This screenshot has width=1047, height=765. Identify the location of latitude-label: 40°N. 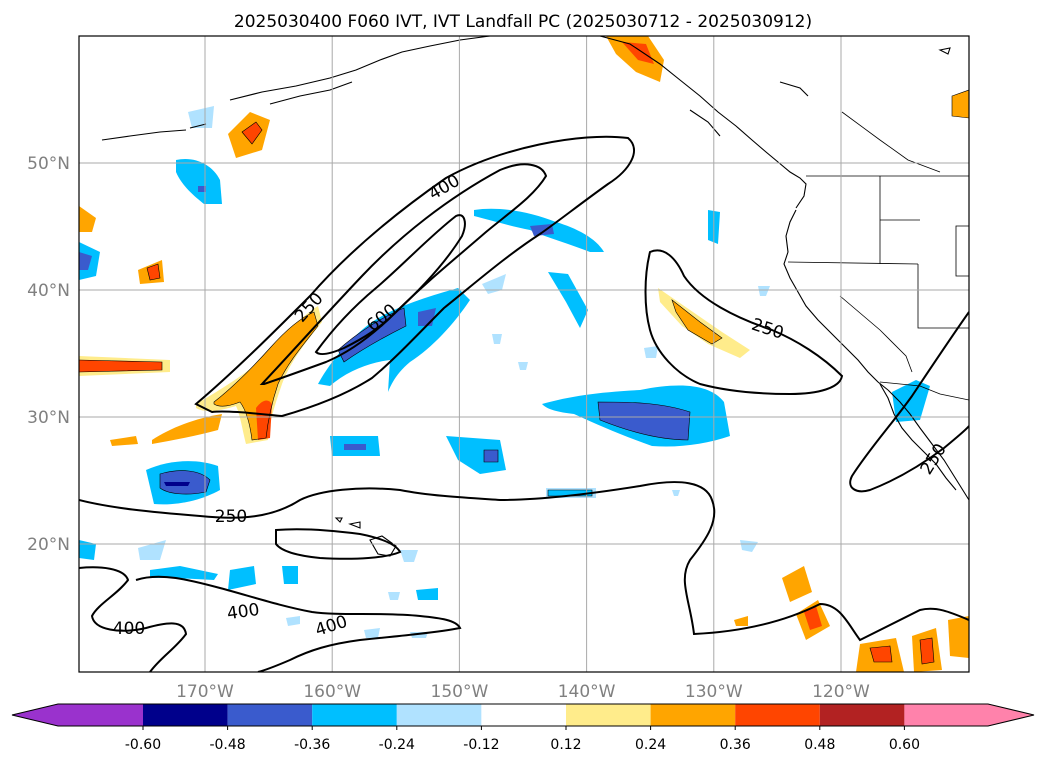
(48, 291).